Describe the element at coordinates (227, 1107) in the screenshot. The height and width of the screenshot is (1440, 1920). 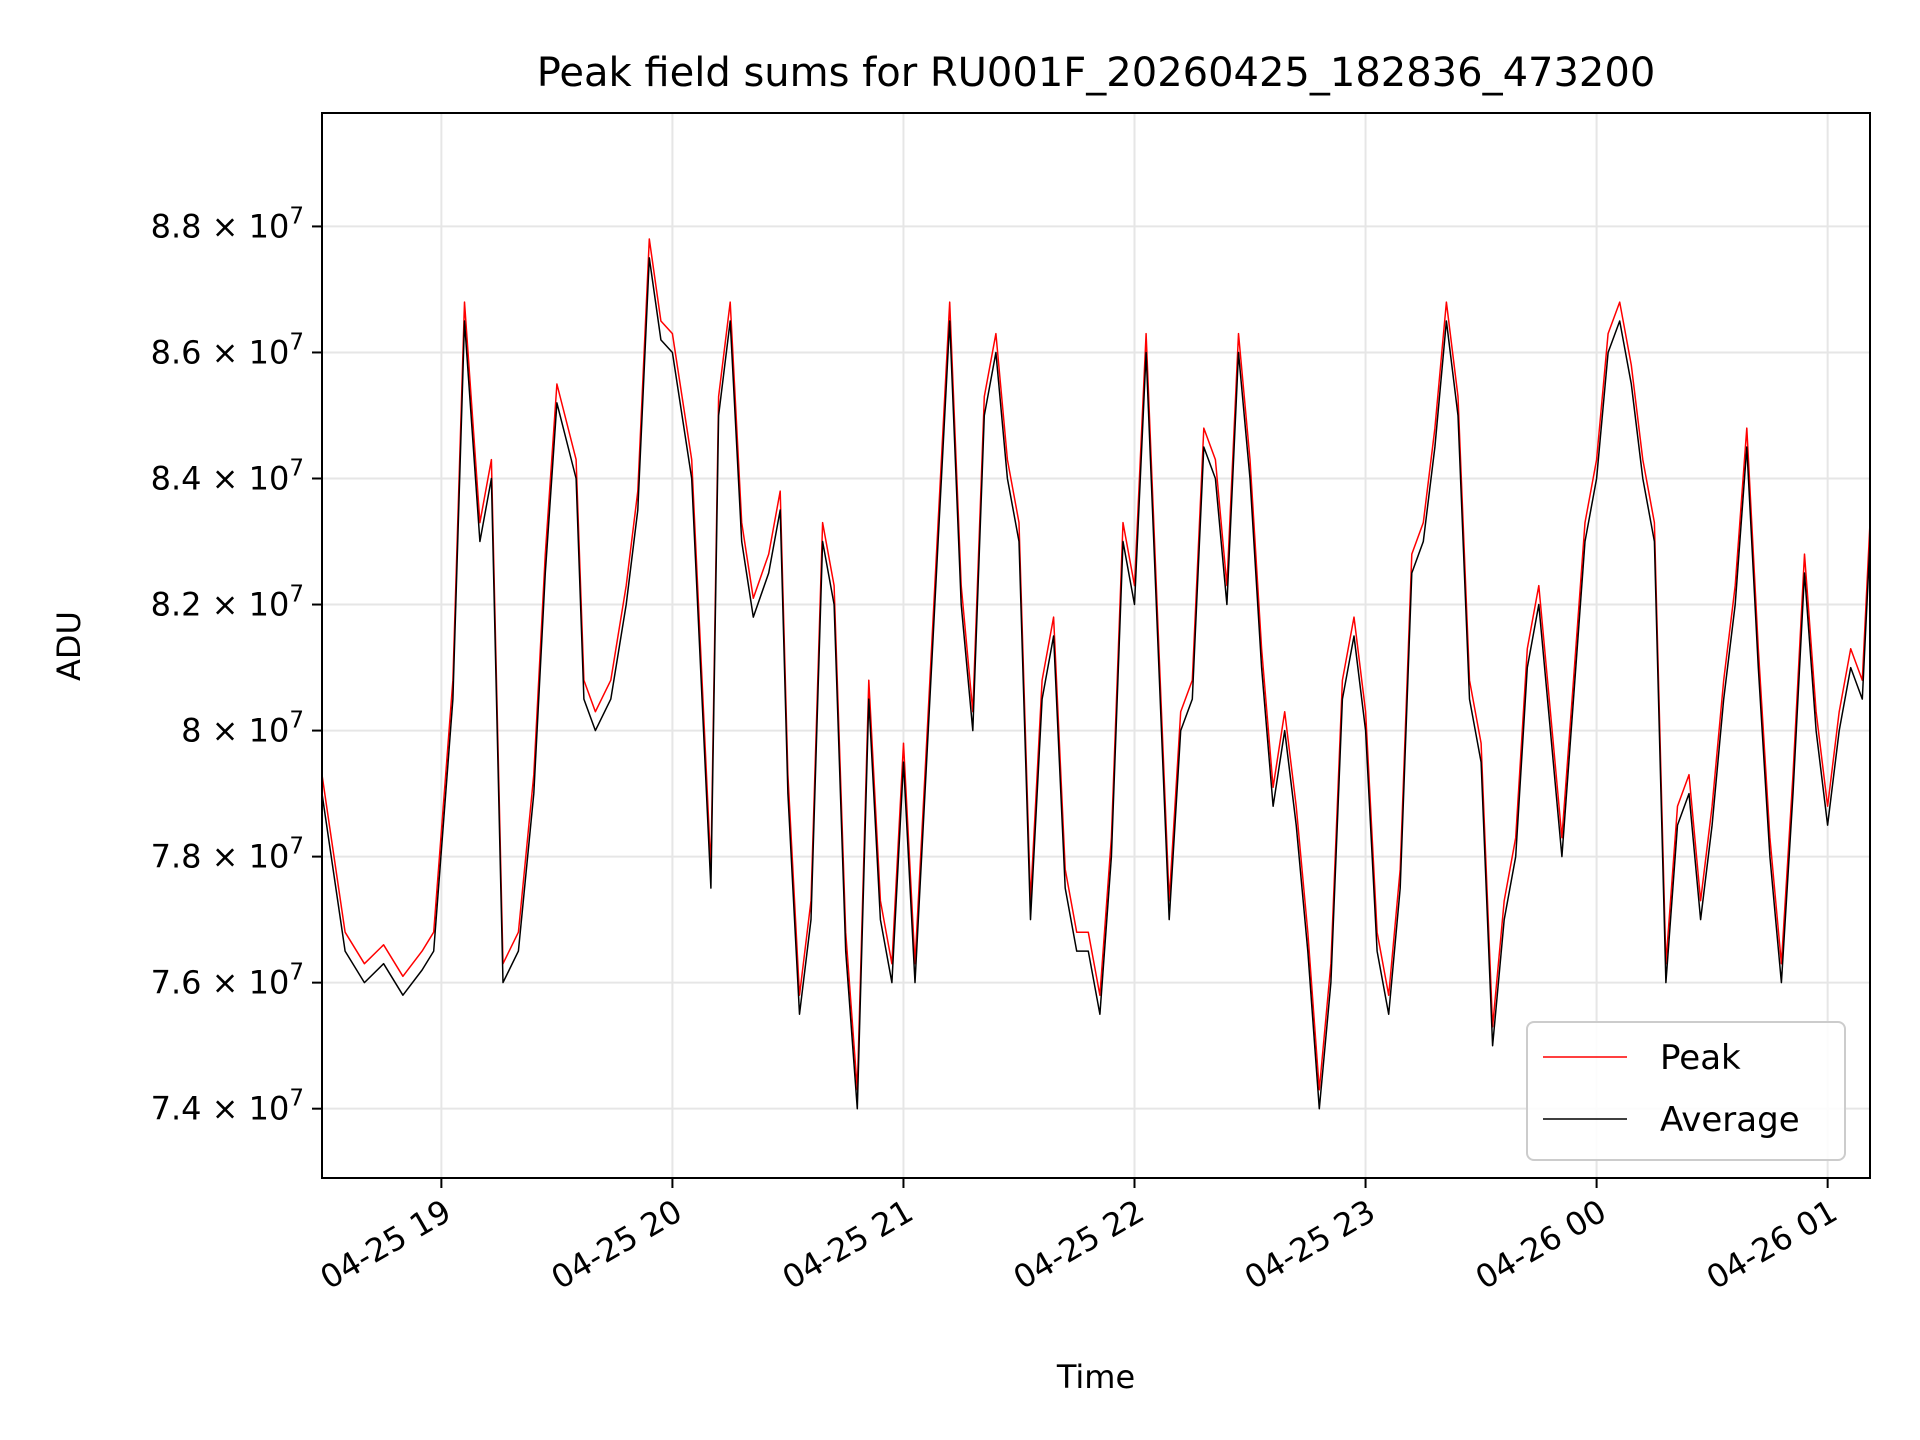
I see `y-tick-label: 7.4 × 107` at that location.